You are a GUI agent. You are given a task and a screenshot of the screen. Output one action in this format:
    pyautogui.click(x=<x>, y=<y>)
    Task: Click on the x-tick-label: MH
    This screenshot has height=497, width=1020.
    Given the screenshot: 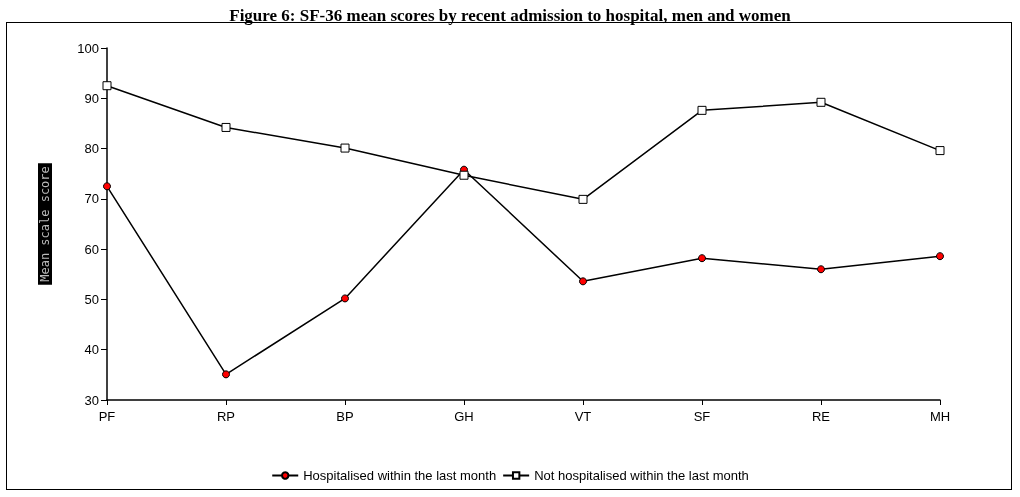 What is the action you would take?
    pyautogui.click(x=940, y=416)
    